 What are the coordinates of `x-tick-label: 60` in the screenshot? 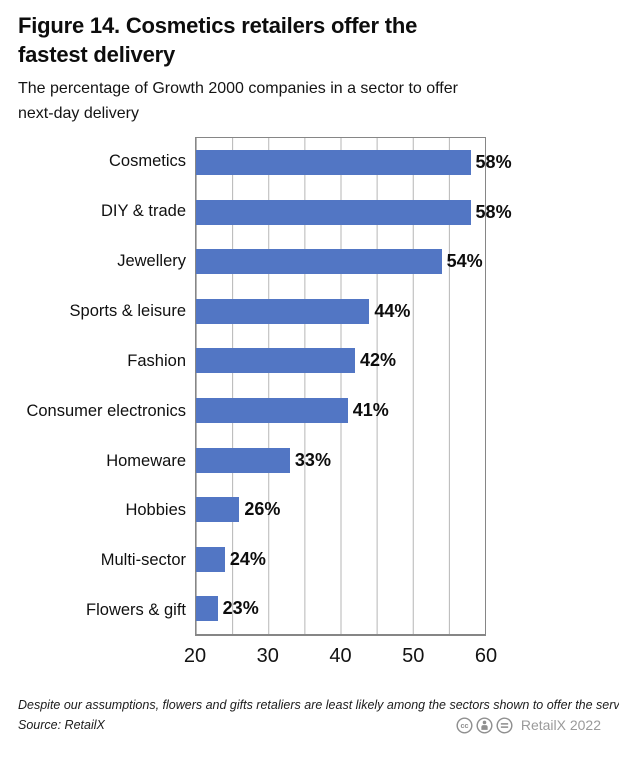 It's located at (486, 655).